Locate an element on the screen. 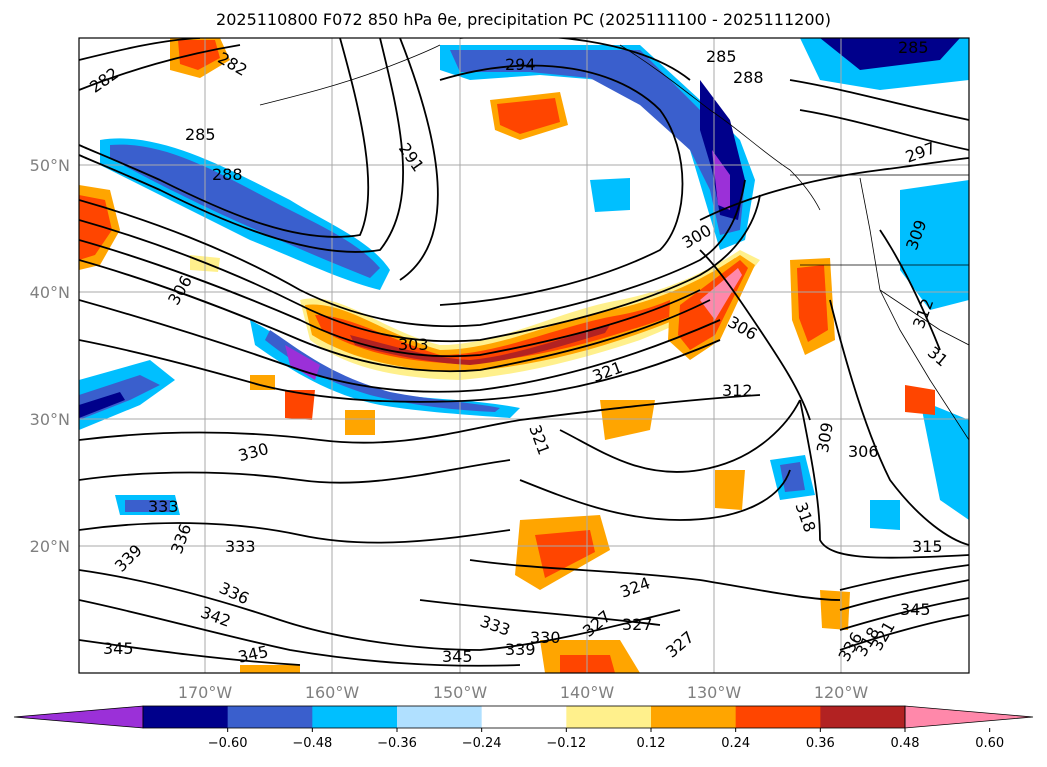  lon-label: 170°W is located at coordinates (205, 692).